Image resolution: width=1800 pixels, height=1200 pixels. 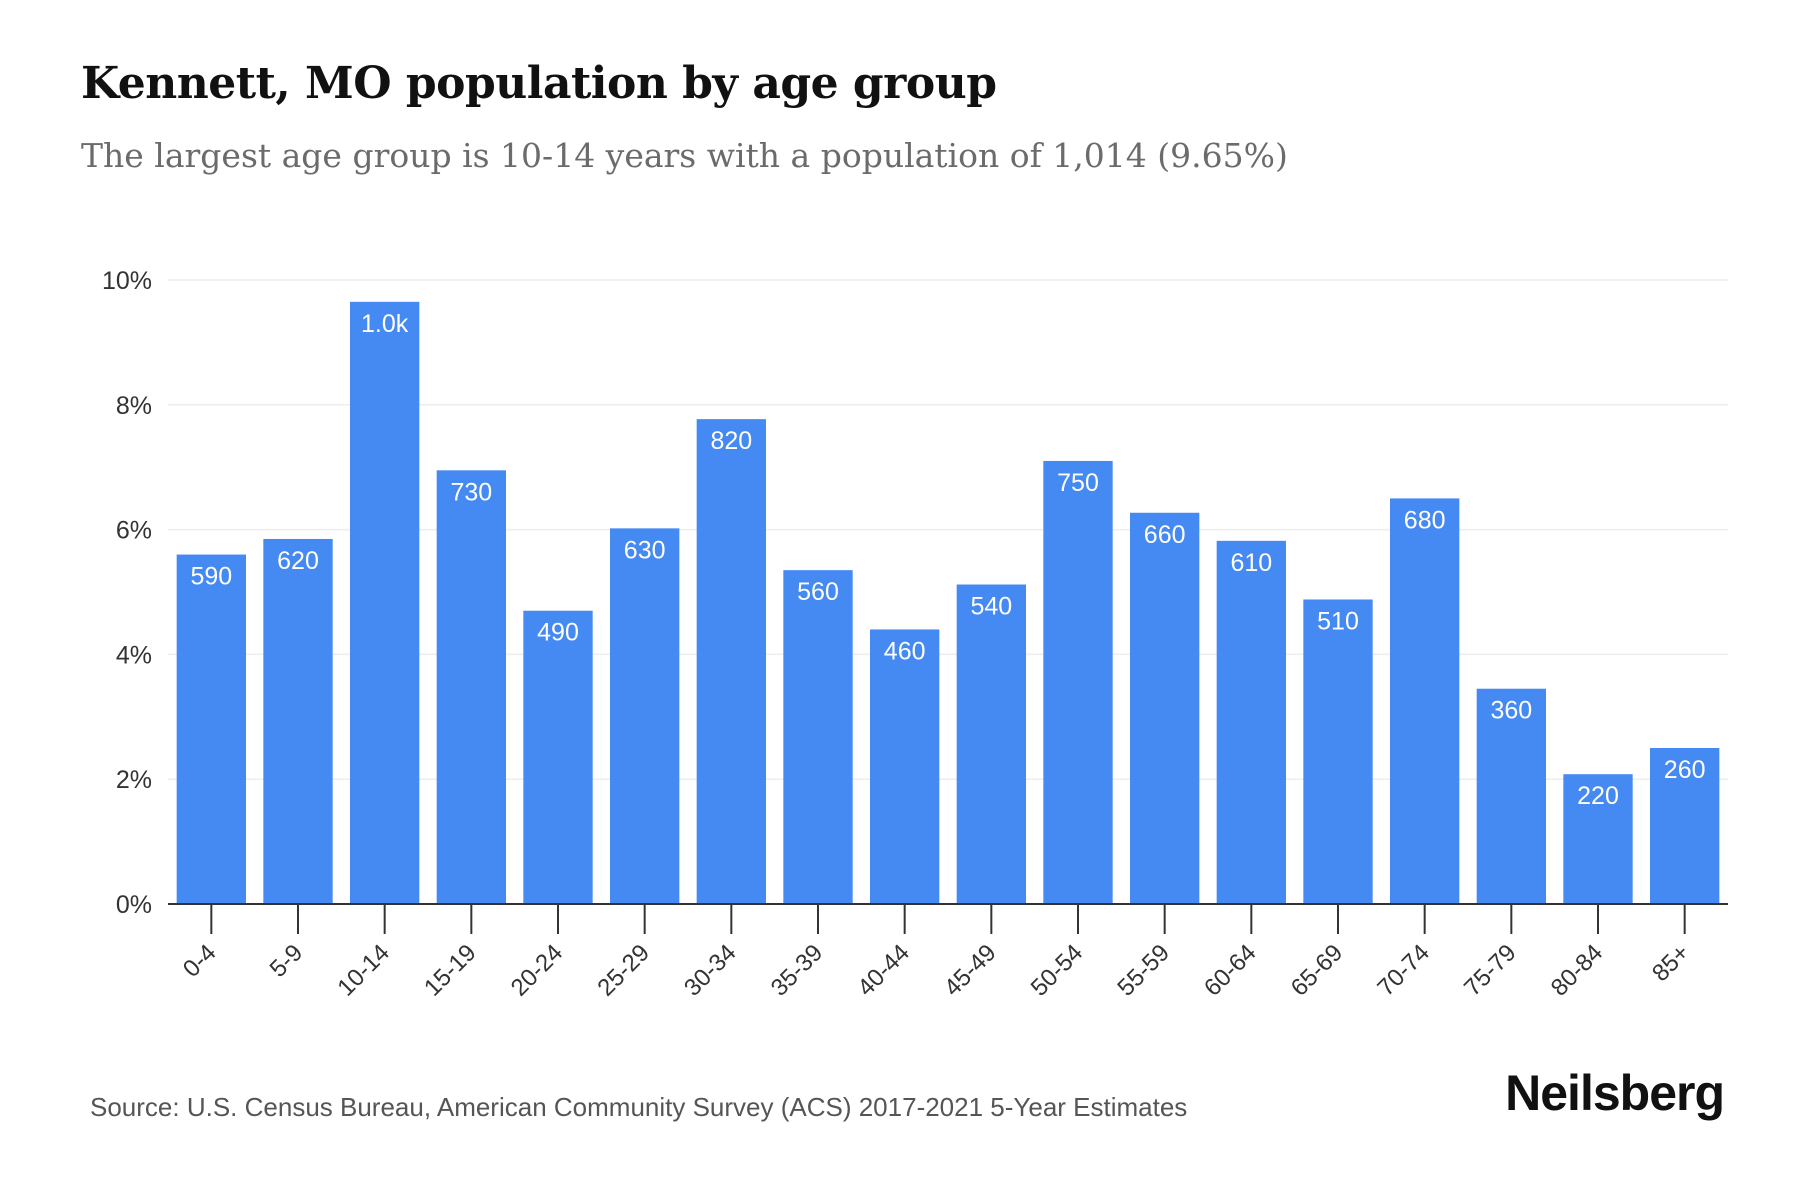 What do you see at coordinates (385, 324) in the screenshot?
I see `bar-value-label: 1.0k` at bounding box center [385, 324].